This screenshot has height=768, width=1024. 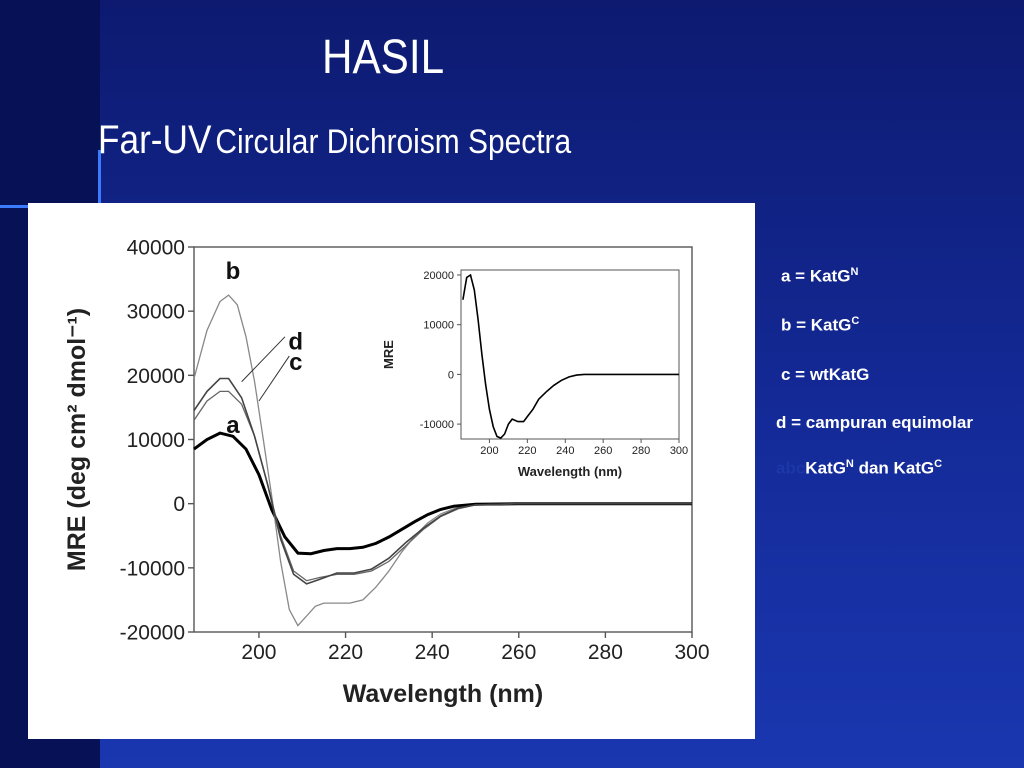 I want to click on inset-x-tick-label: 300, so click(x=679, y=451).